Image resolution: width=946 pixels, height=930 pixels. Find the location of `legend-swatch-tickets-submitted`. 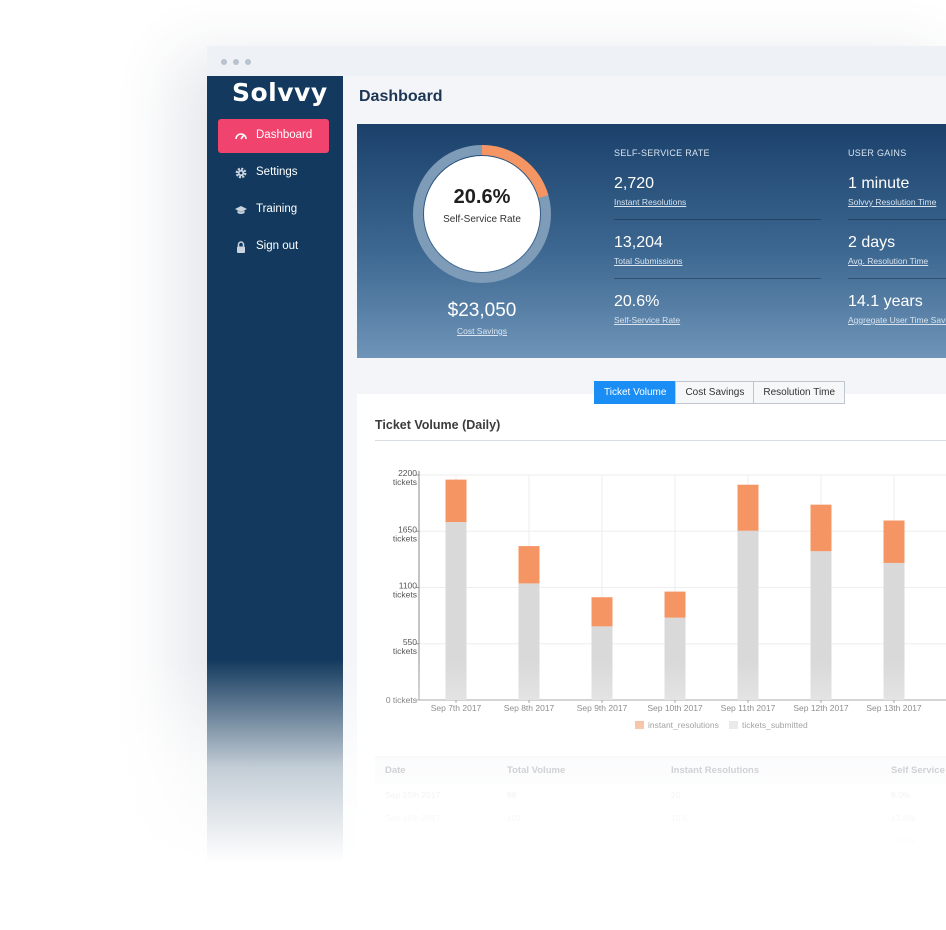

legend-swatch-tickets-submitted is located at coordinates (733, 725).